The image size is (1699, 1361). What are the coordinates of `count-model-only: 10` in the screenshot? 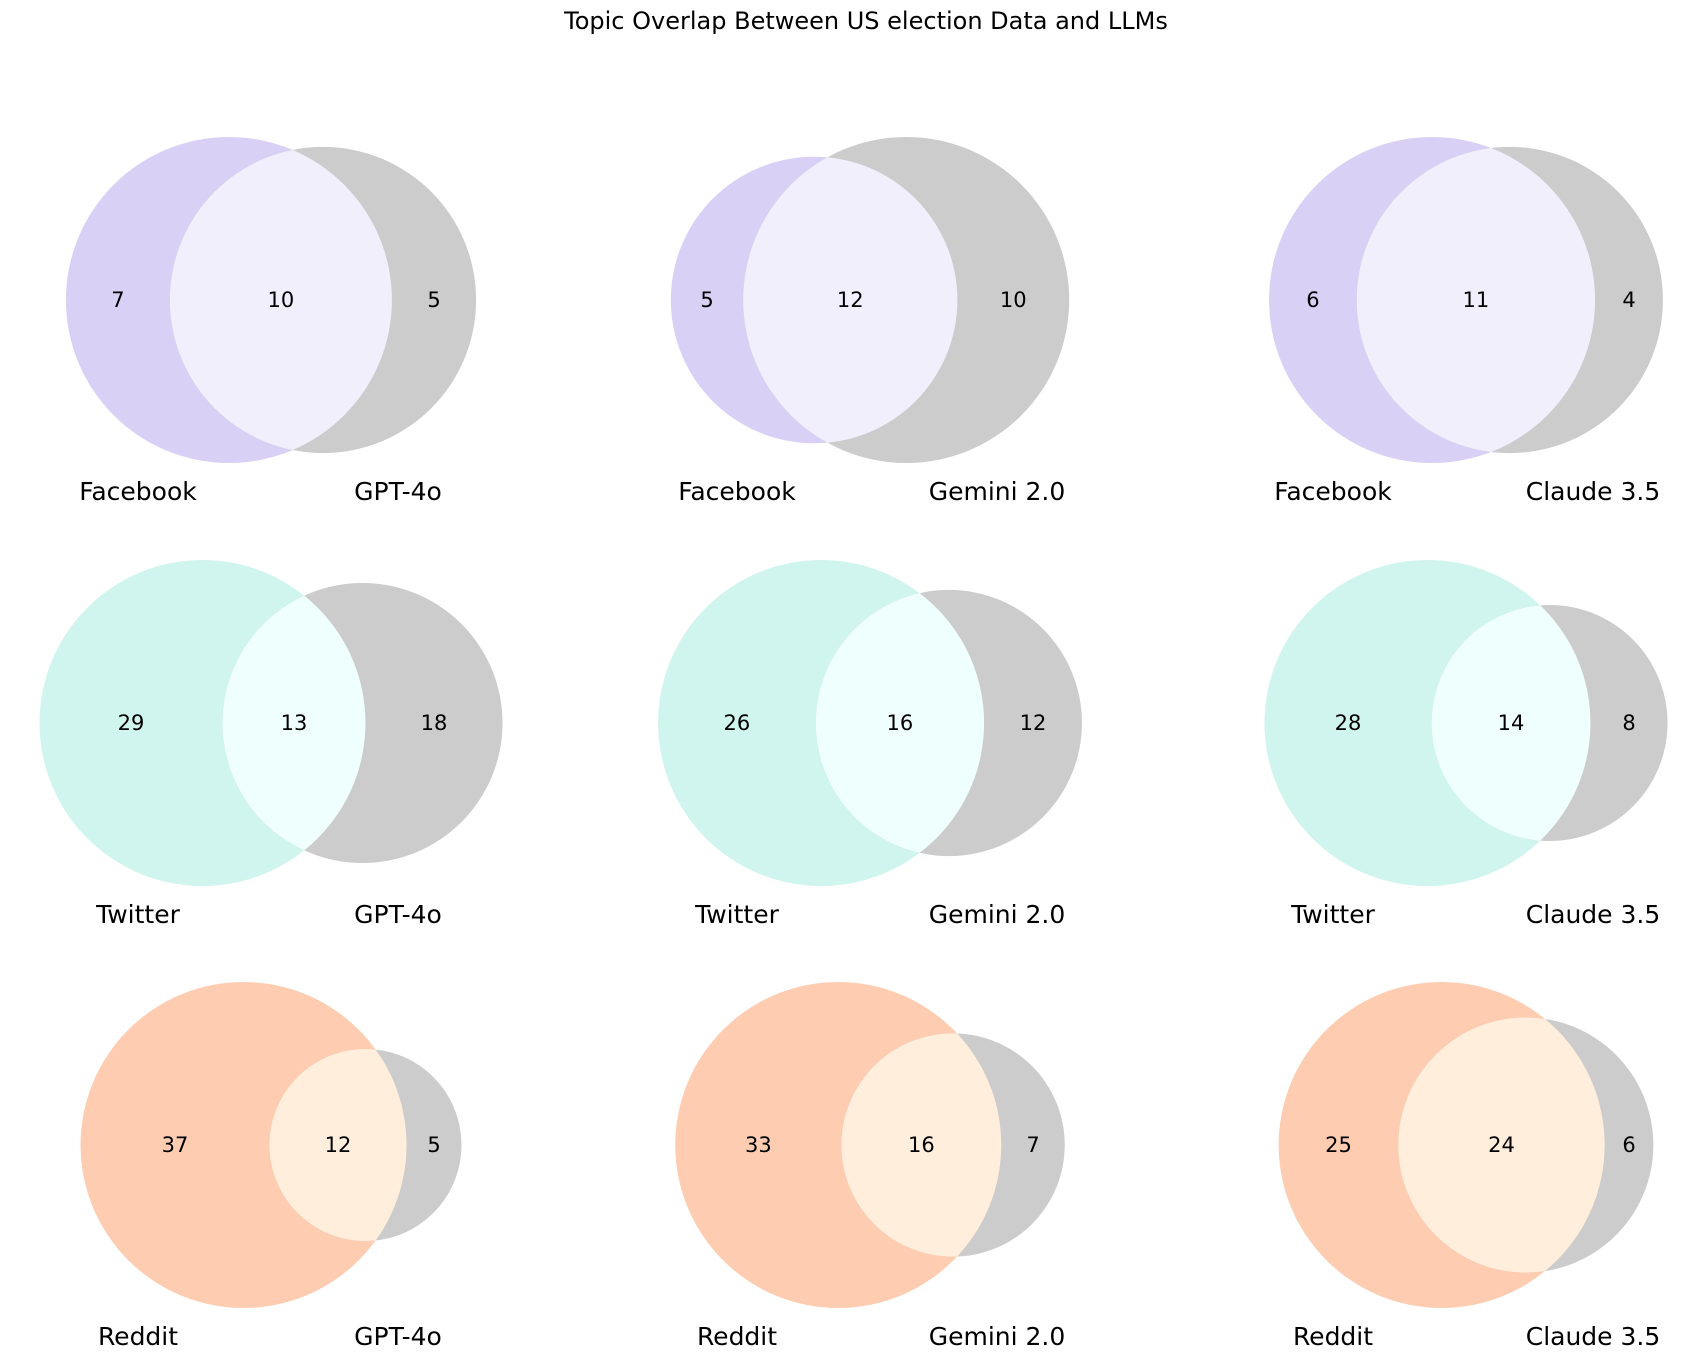 It's located at (1013, 300).